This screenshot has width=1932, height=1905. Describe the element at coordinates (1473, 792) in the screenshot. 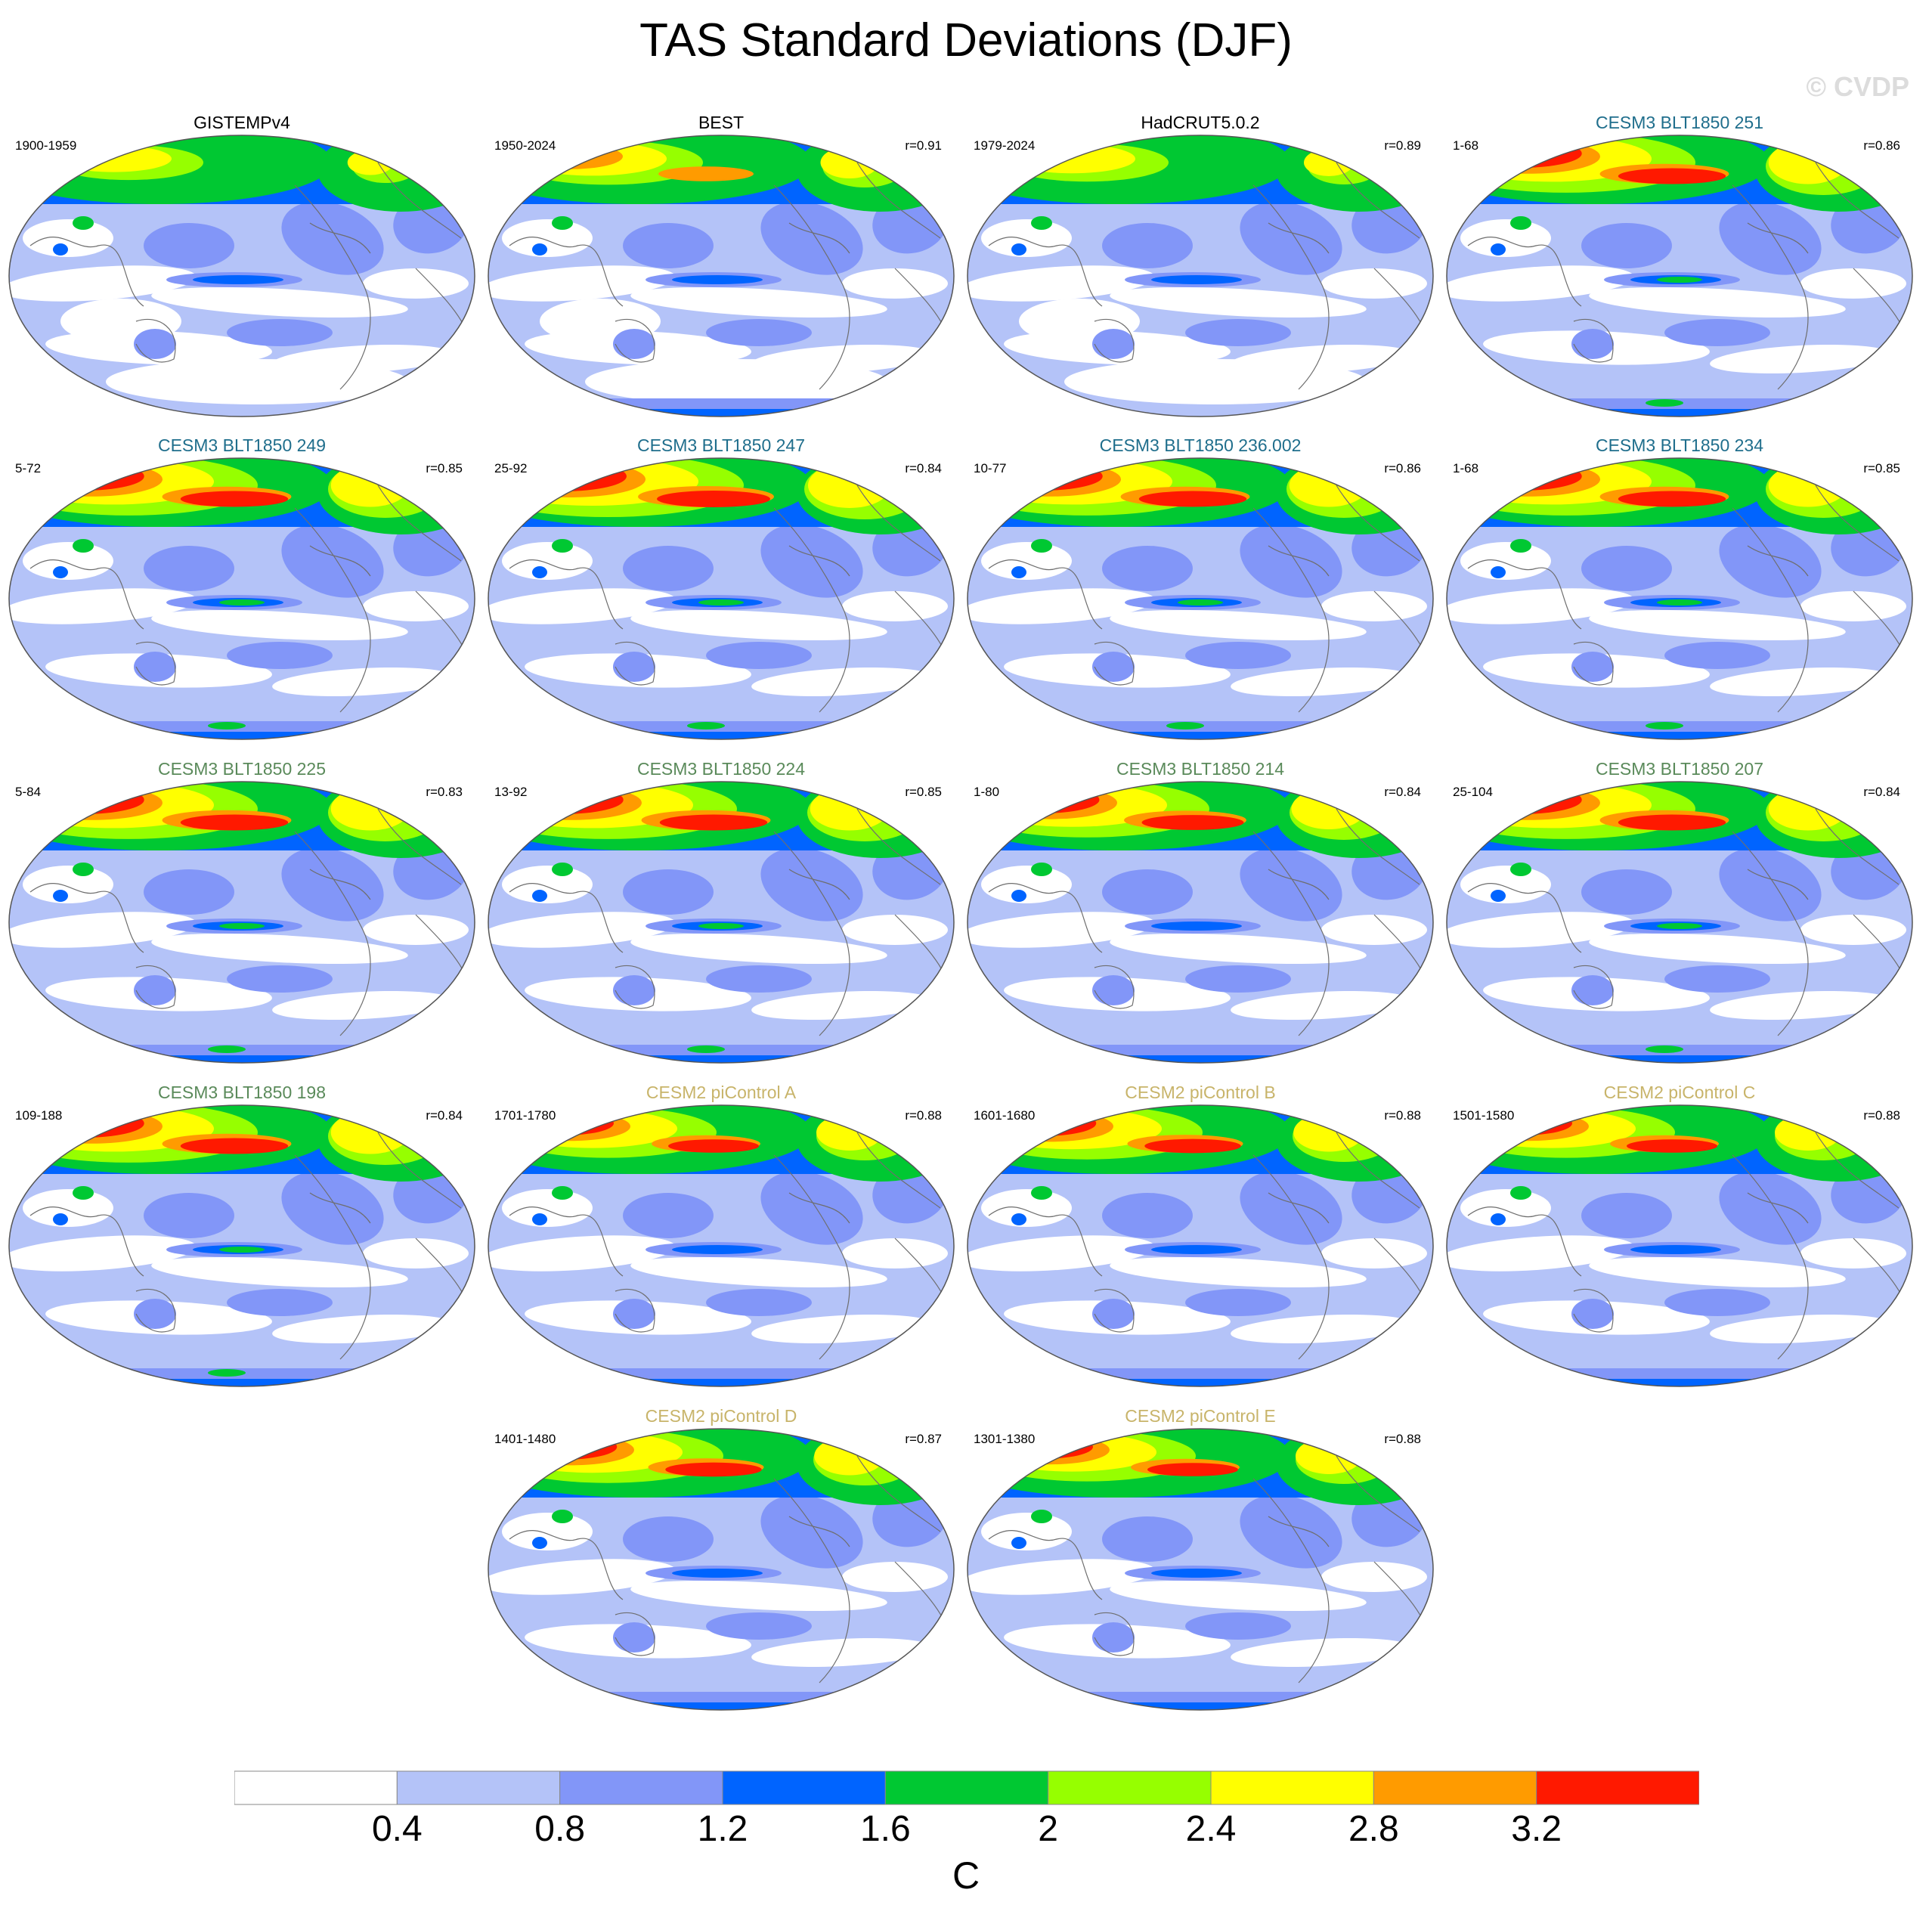

I see `panel-period: 25-104` at that location.